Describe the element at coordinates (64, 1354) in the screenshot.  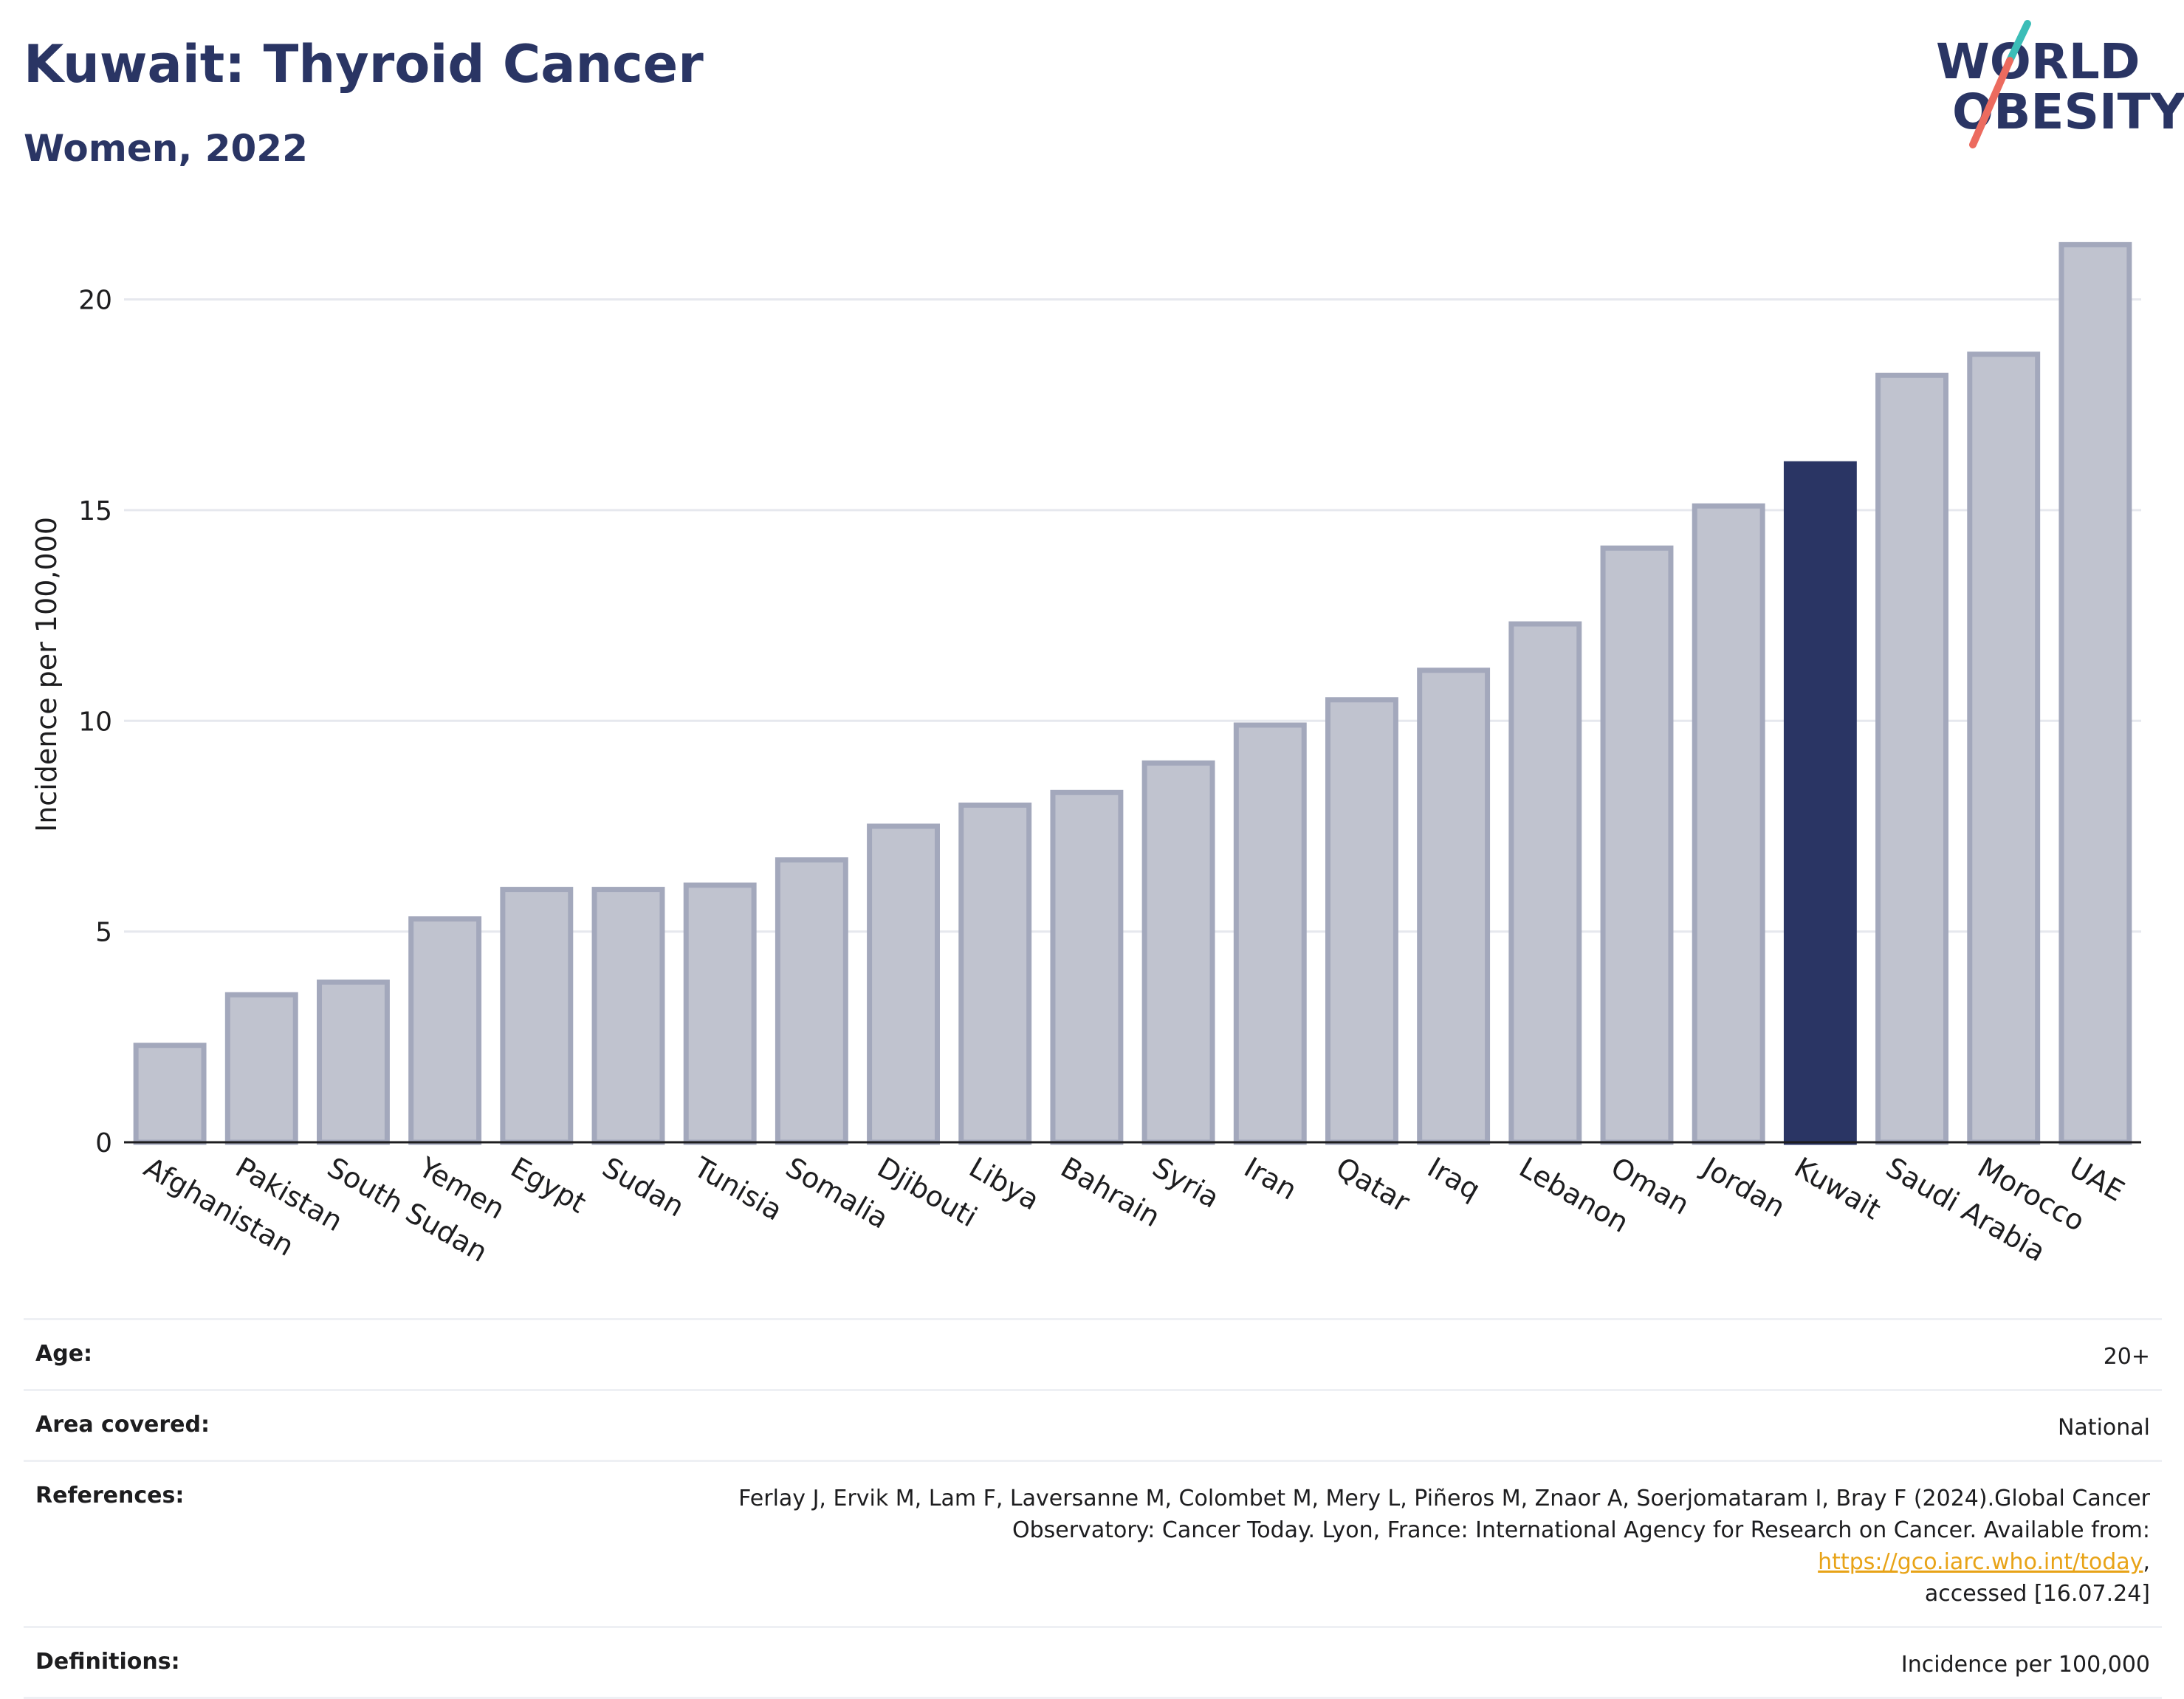
I see `age-label: Age:` at that location.